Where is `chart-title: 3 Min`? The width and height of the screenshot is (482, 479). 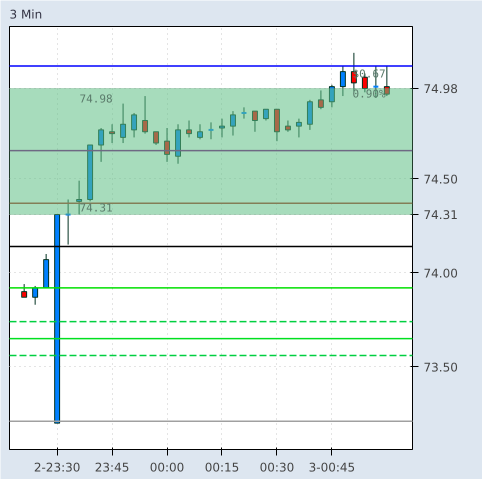
chart-title: 3 Min is located at coordinates (26, 15).